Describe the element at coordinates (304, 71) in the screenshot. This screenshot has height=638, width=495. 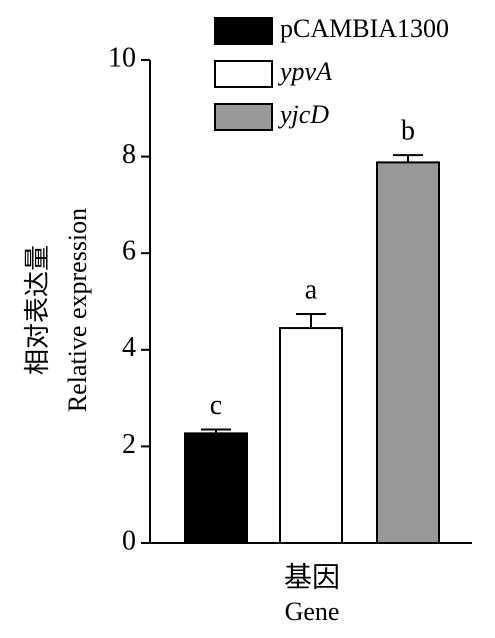
I see `legend-label: ypvA` at that location.